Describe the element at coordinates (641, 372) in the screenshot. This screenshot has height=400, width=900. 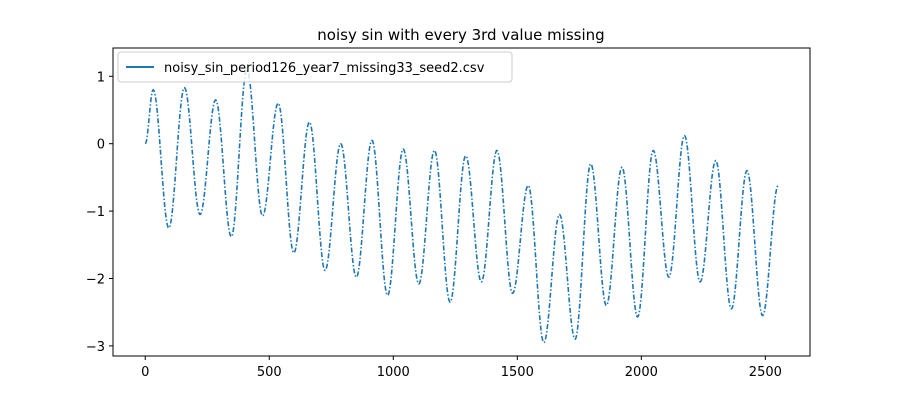
I see `x-tick-label: 2000` at that location.